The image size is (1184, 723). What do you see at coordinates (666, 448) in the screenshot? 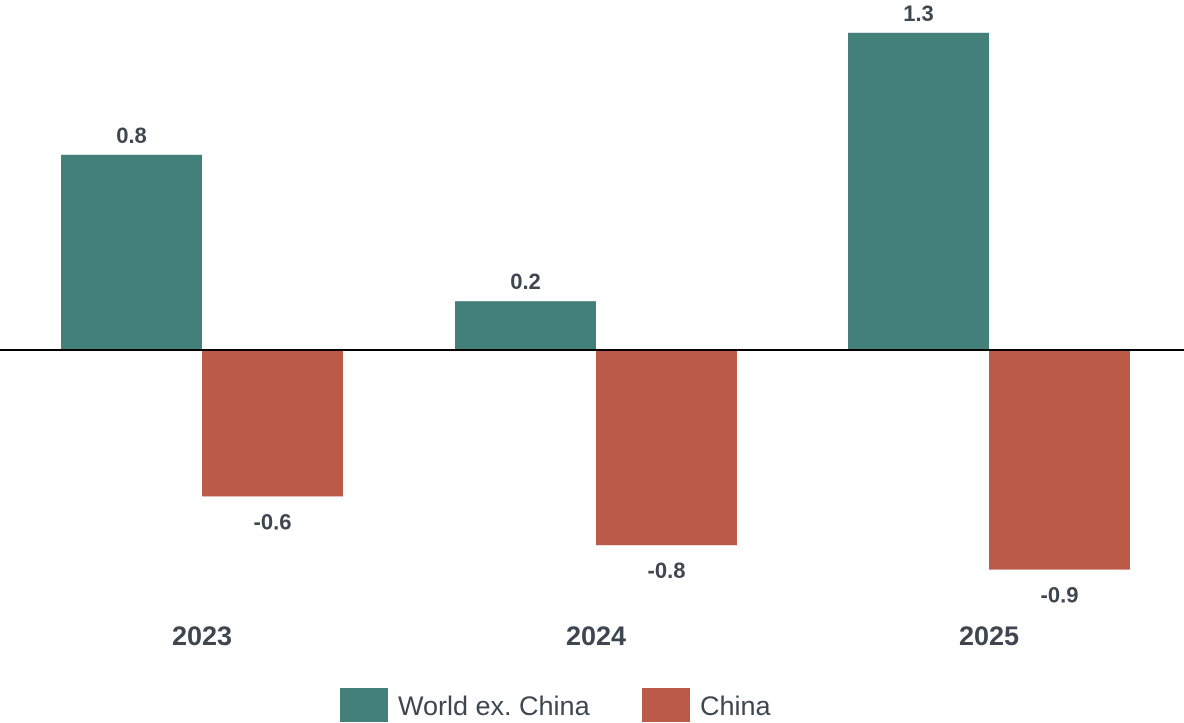
I see `bar-china-2024` at bounding box center [666, 448].